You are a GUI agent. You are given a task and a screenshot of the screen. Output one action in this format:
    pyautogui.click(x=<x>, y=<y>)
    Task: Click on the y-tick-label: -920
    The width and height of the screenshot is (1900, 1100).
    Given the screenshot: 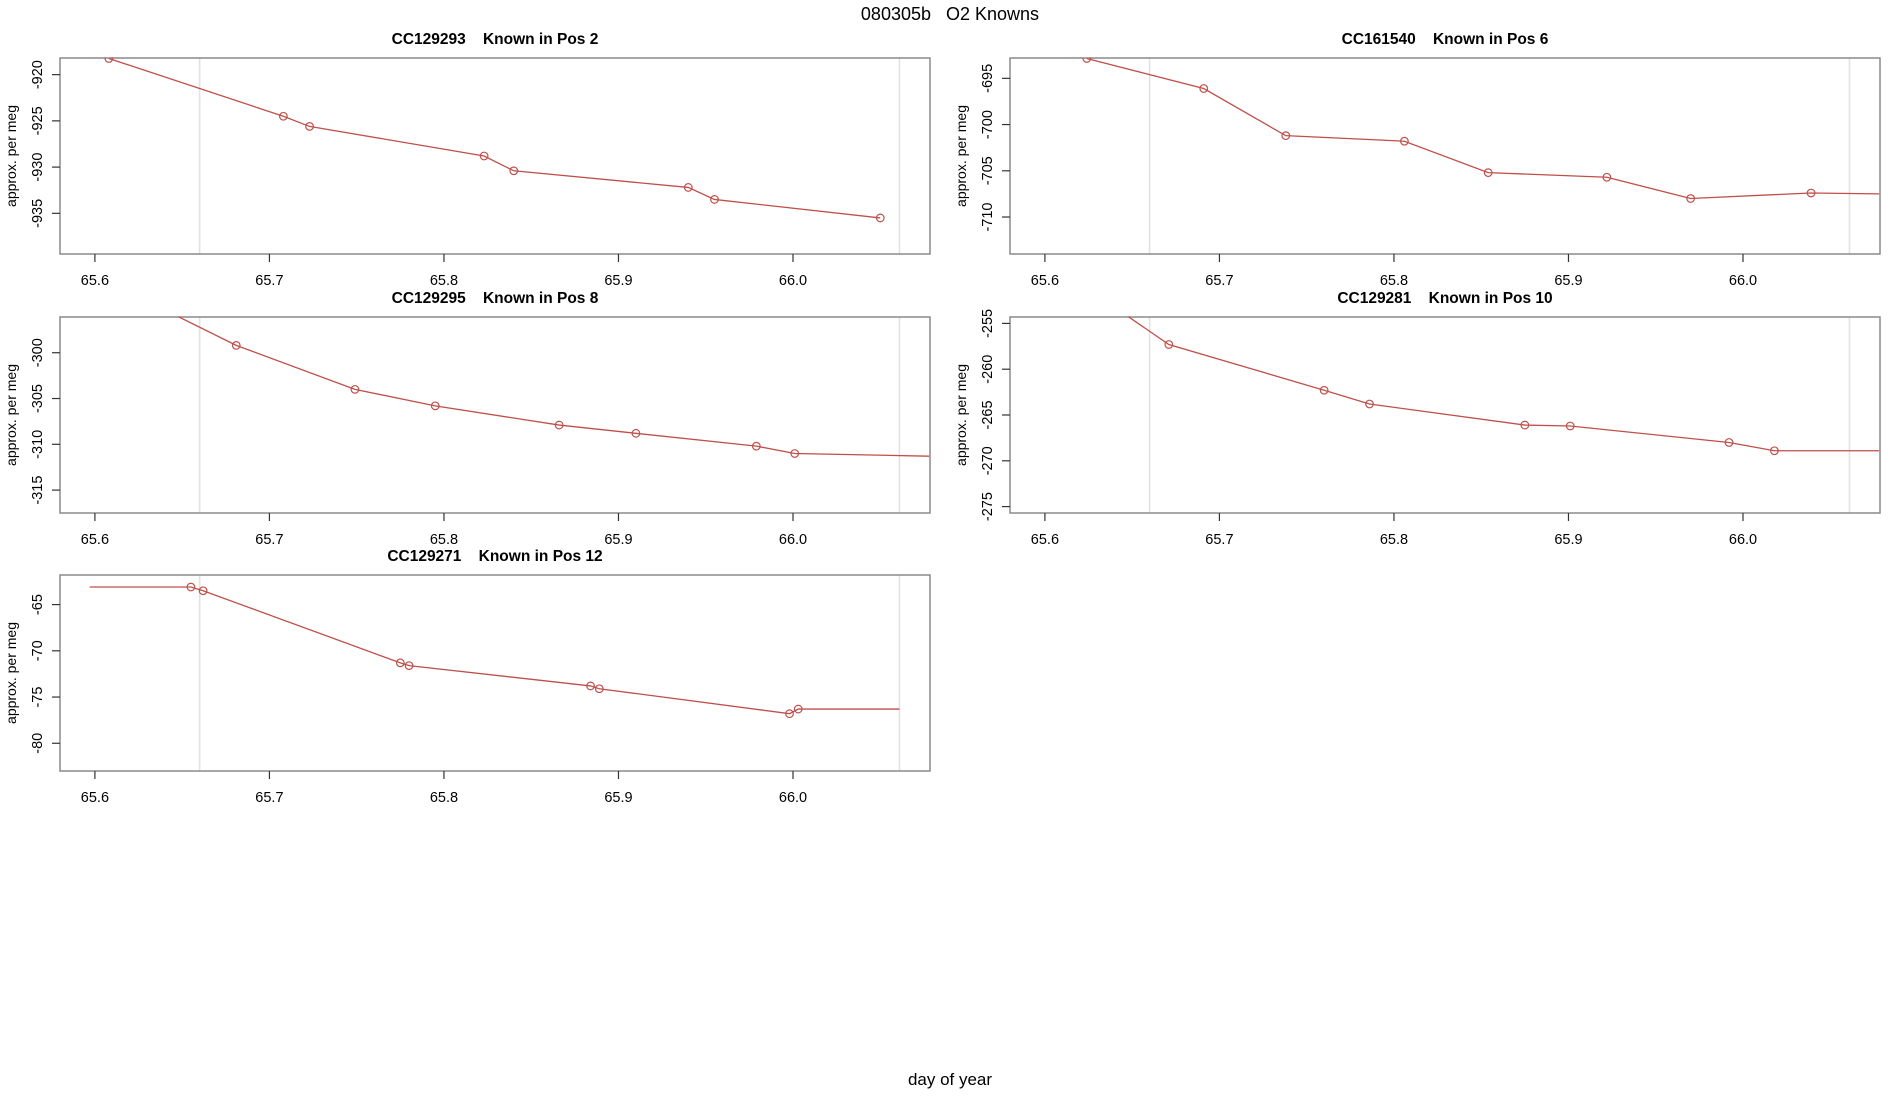 What is the action you would take?
    pyautogui.click(x=38, y=74)
    